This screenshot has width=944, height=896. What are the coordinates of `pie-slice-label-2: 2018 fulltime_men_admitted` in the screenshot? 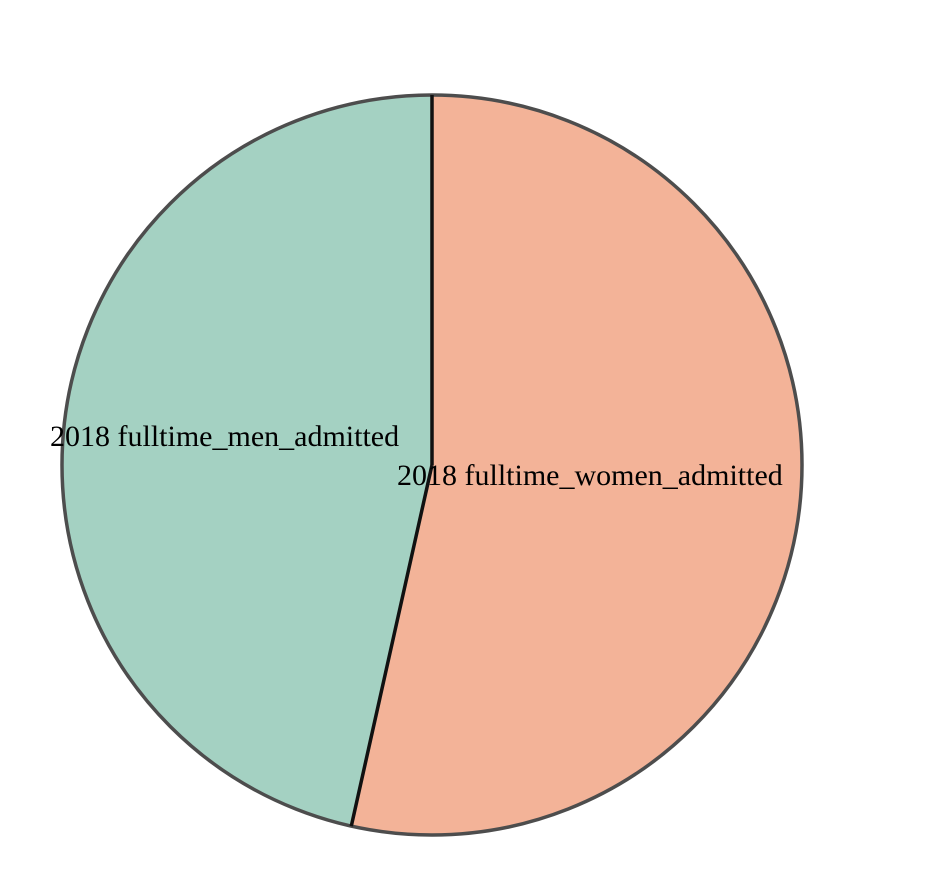 It's located at (224, 436).